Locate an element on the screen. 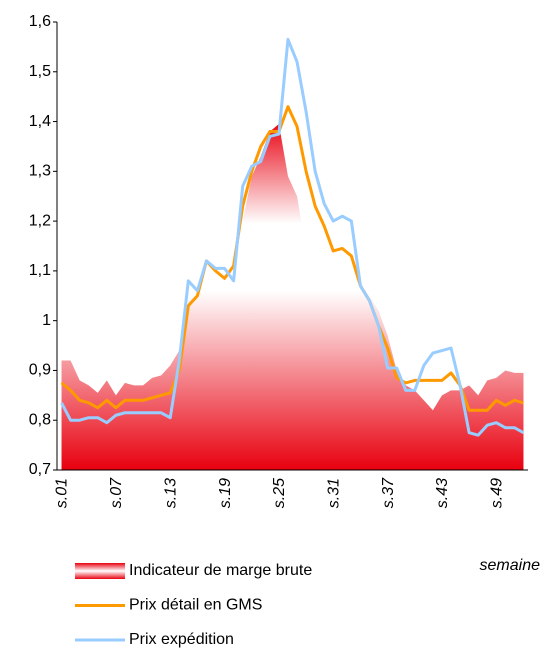 The image size is (542, 648). legend-label: Prix expédition is located at coordinates (181, 639).